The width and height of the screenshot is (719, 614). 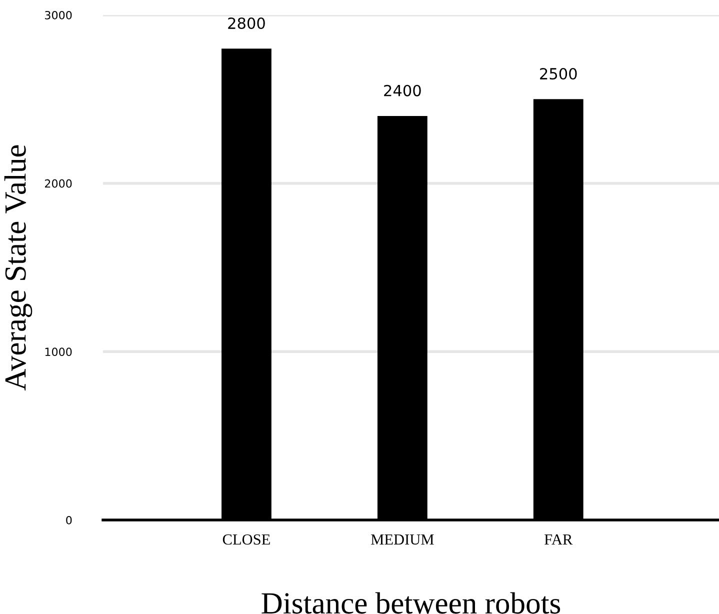 What do you see at coordinates (18, 268) in the screenshot?
I see `y-axis-title: Average State Value` at bounding box center [18, 268].